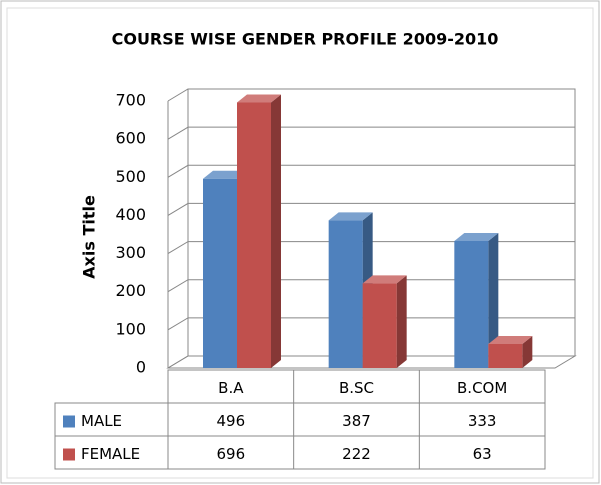 The image size is (601, 485). I want to click on x-tick-label: B.A, so click(231, 388).